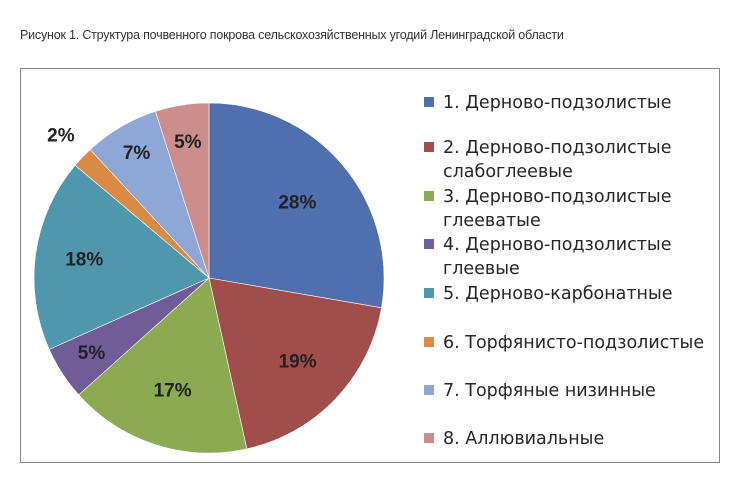  I want to click on legend-label-4: 4. Дерново-подзолистые глеевые, so click(557, 257).